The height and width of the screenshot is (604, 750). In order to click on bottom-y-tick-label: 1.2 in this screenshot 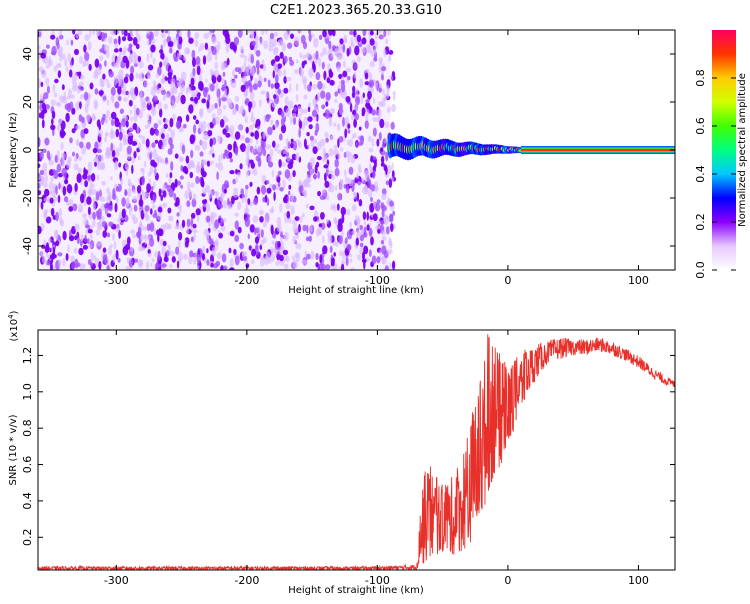, I will do `click(27, 356)`.